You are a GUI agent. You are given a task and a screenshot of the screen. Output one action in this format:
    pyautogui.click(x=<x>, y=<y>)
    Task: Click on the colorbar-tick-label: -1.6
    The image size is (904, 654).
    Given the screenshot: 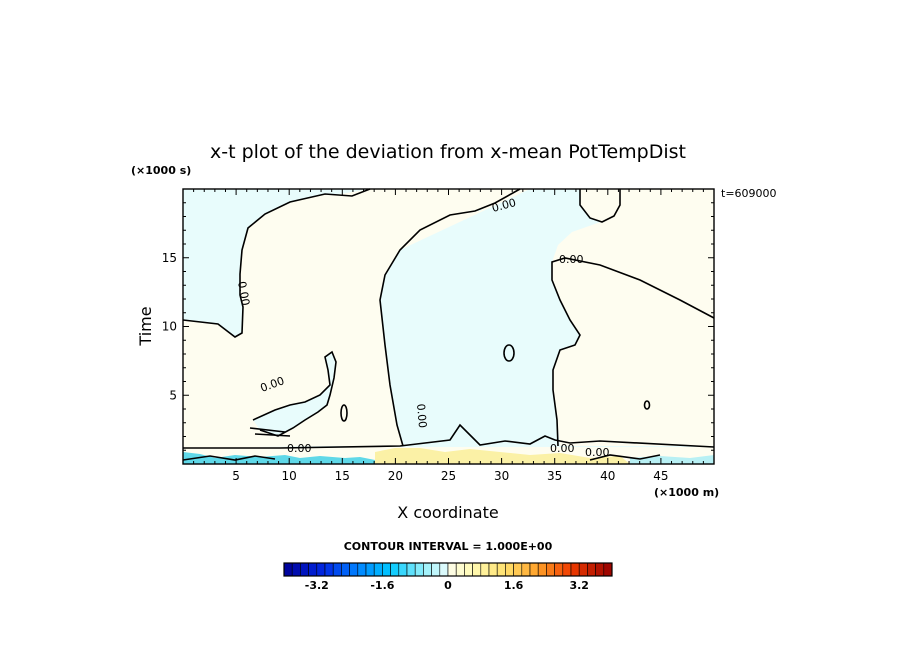 What is the action you would take?
    pyautogui.click(x=382, y=585)
    